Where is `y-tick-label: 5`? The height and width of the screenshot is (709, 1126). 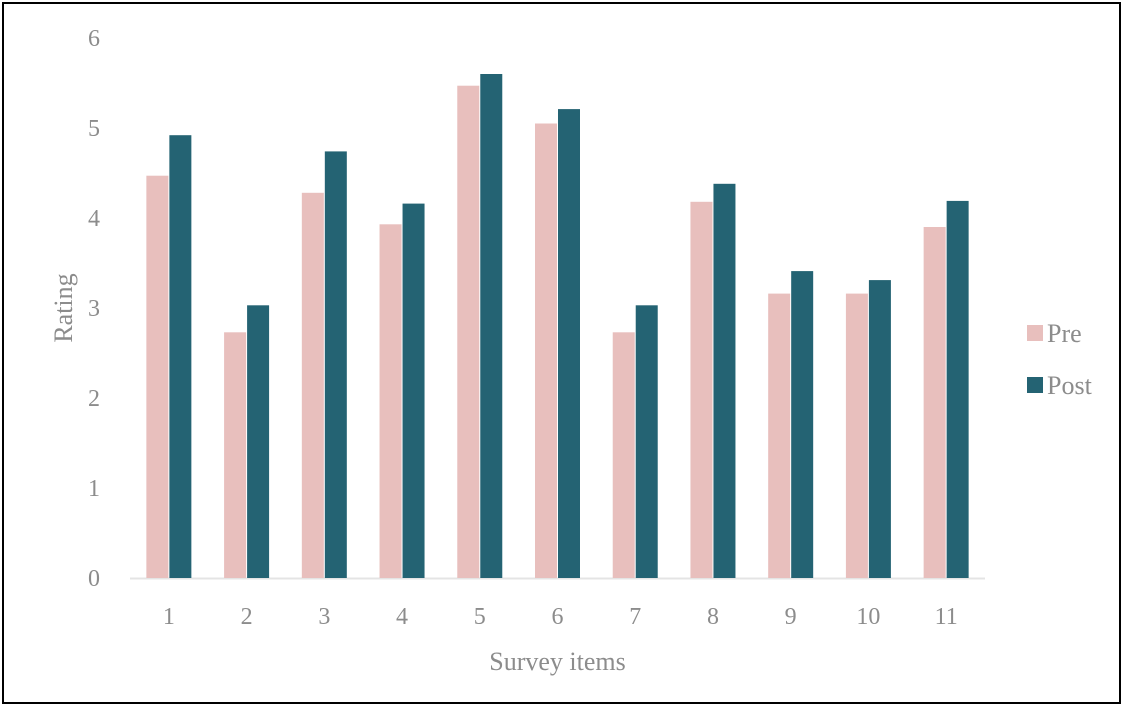
y-tick-label: 5 is located at coordinates (94, 129).